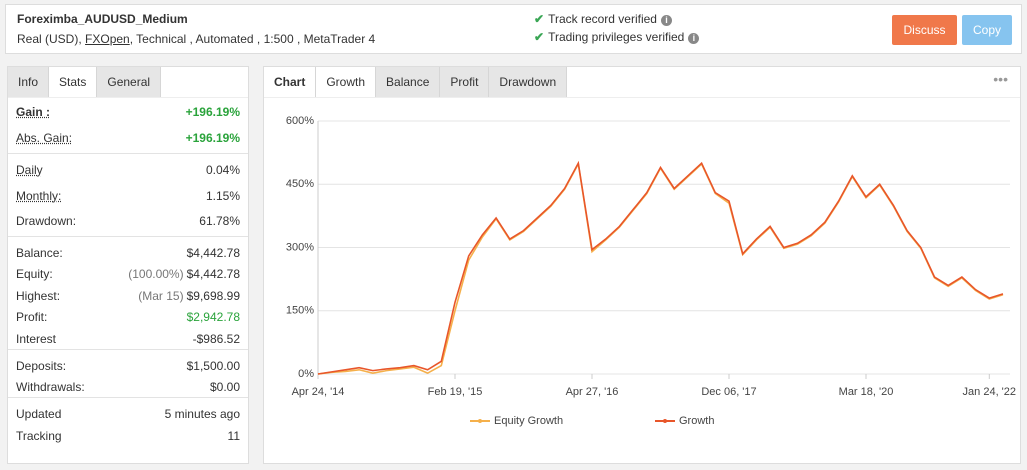 The image size is (1027, 470). What do you see at coordinates (300, 311) in the screenshot?
I see `y-tick-label: 150%` at bounding box center [300, 311].